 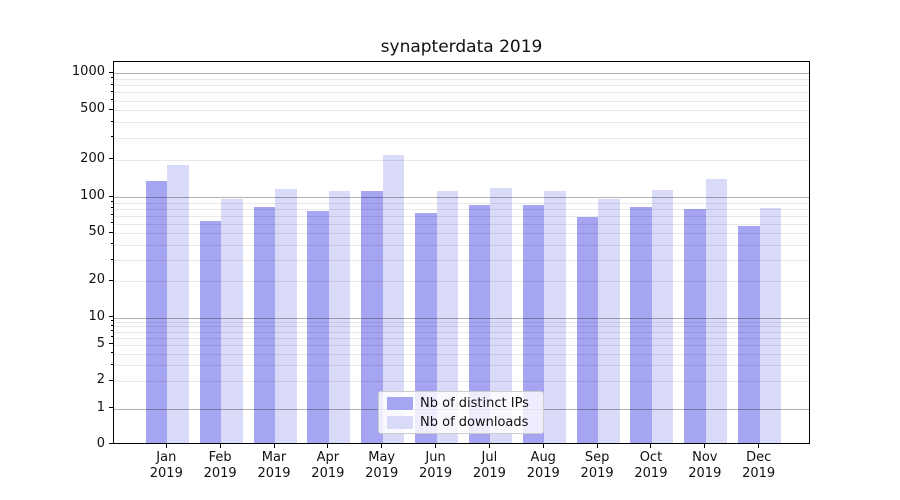 I want to click on bar-apr-distinct-ips, so click(x=318, y=327).